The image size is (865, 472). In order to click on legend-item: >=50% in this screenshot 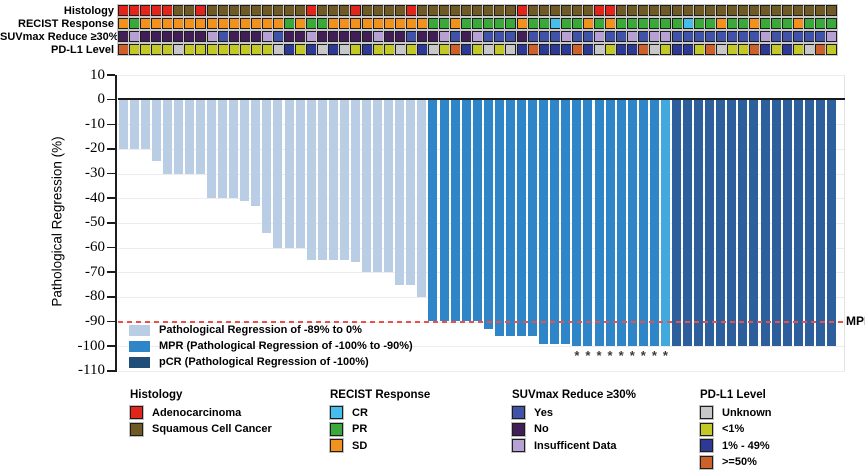, I will do `click(728, 462)`.